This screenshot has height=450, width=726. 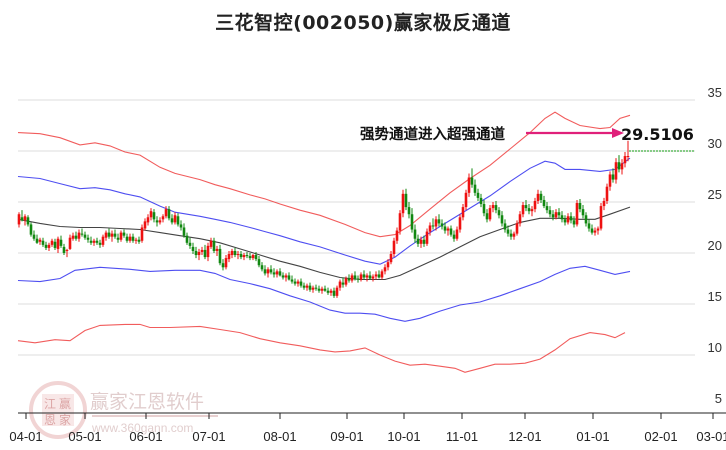 I want to click on y-axis-ticks: 5 10 15 20 25 30 35, so click(x=715, y=245).